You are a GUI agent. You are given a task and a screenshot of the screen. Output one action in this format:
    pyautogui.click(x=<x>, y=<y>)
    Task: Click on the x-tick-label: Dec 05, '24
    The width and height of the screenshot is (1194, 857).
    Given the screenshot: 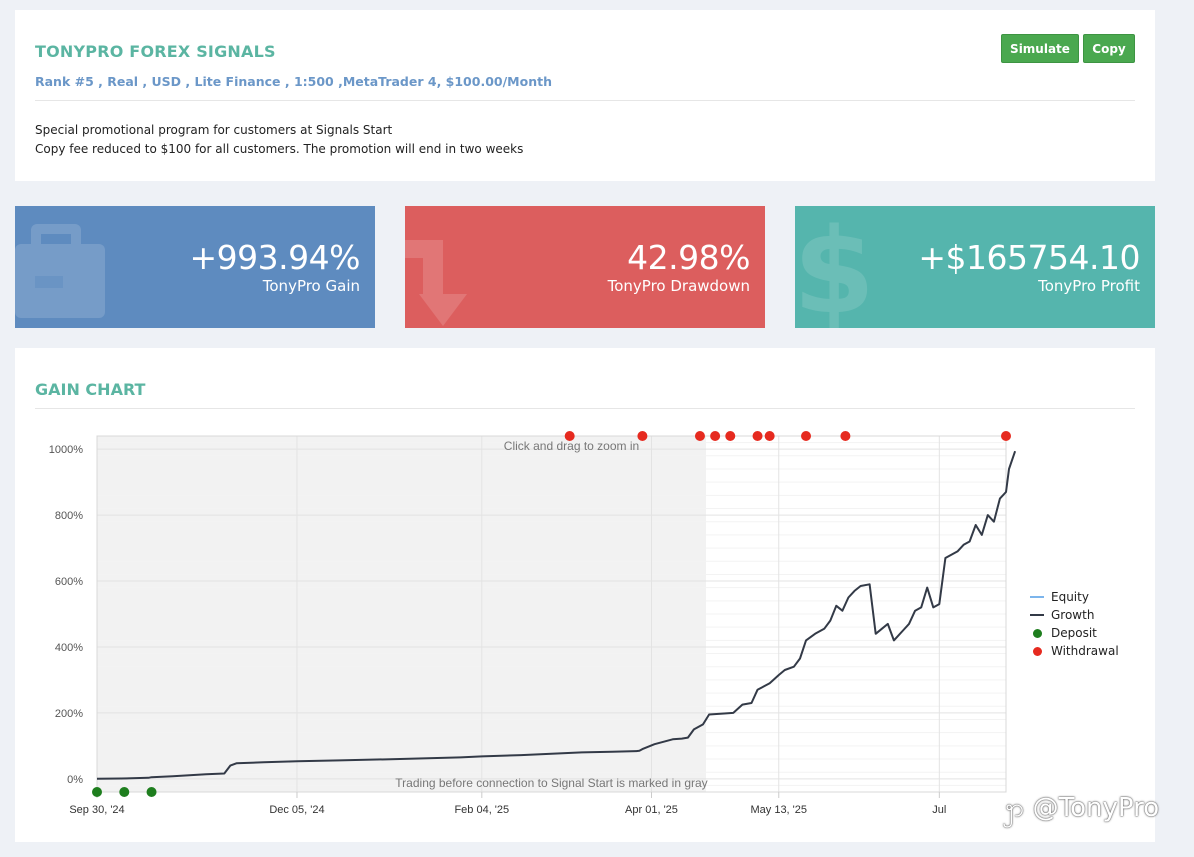 What is the action you would take?
    pyautogui.click(x=296, y=810)
    